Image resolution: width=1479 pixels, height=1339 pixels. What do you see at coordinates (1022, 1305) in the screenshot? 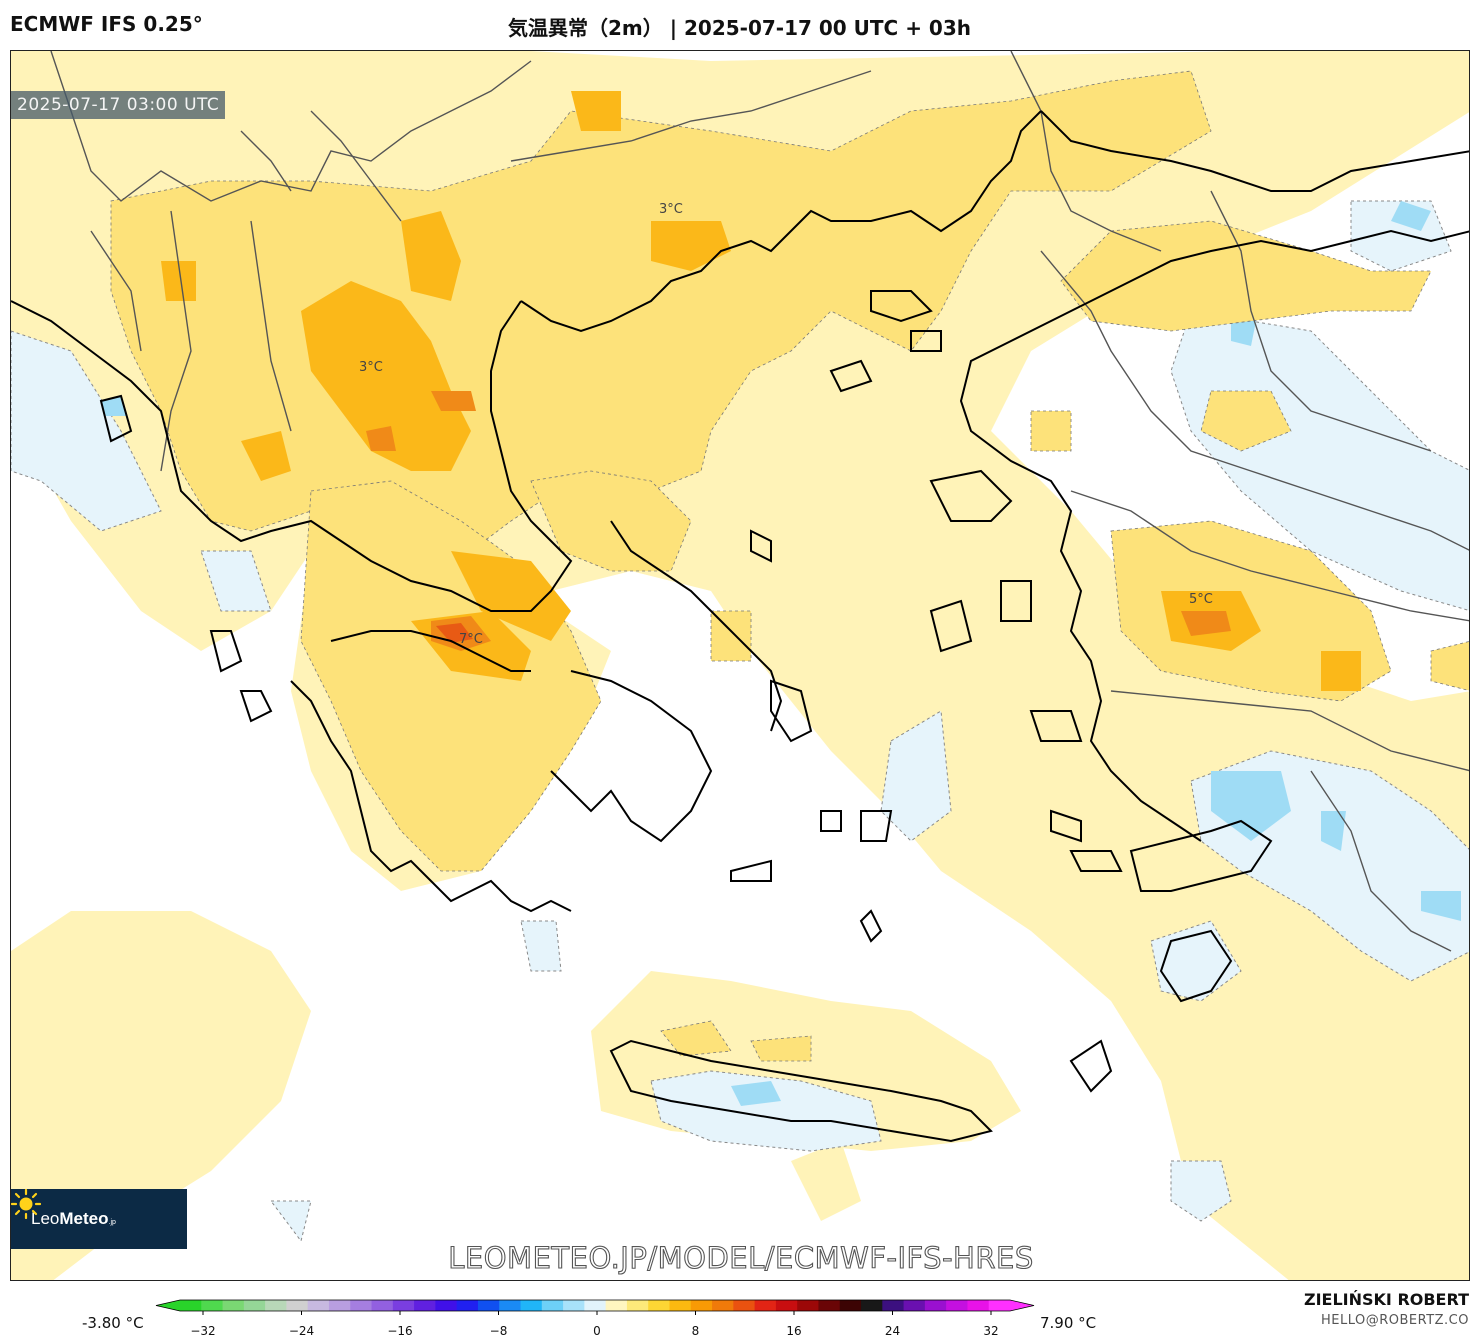
I see `colorbar-extend-high` at bounding box center [1022, 1305].